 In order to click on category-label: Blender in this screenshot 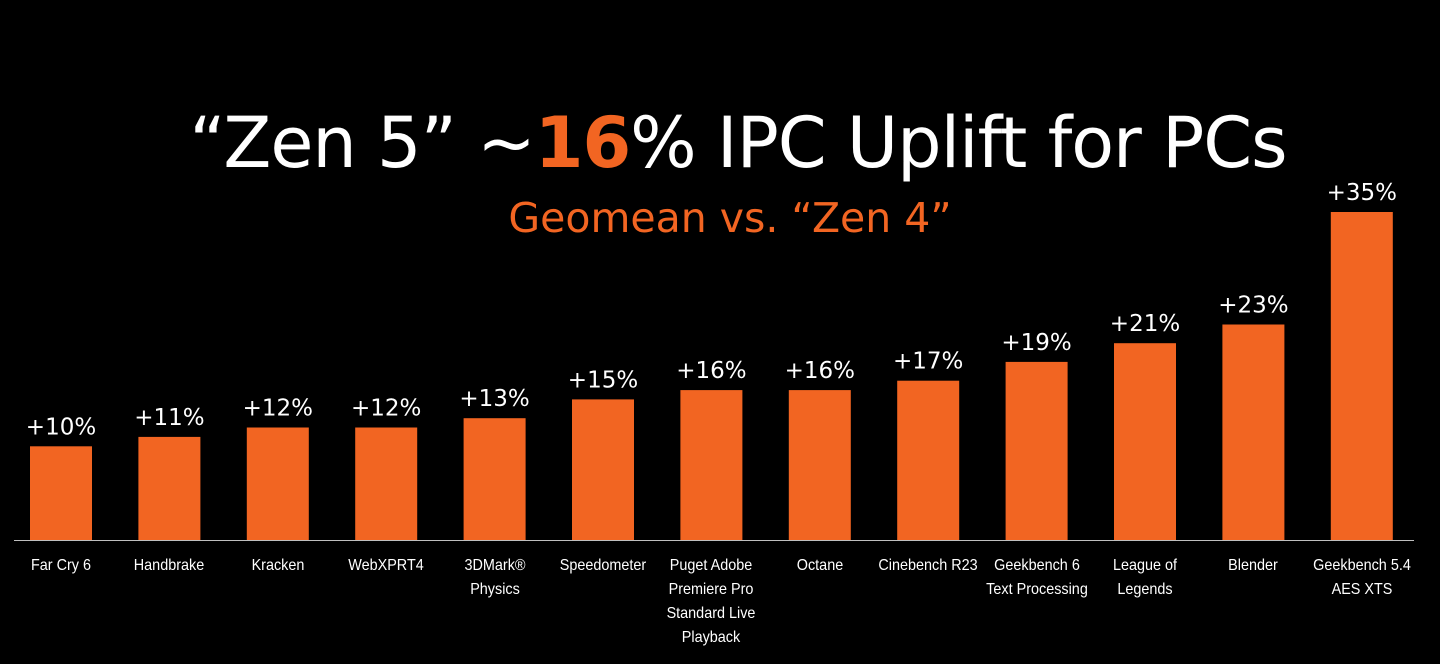, I will do `click(1253, 565)`.